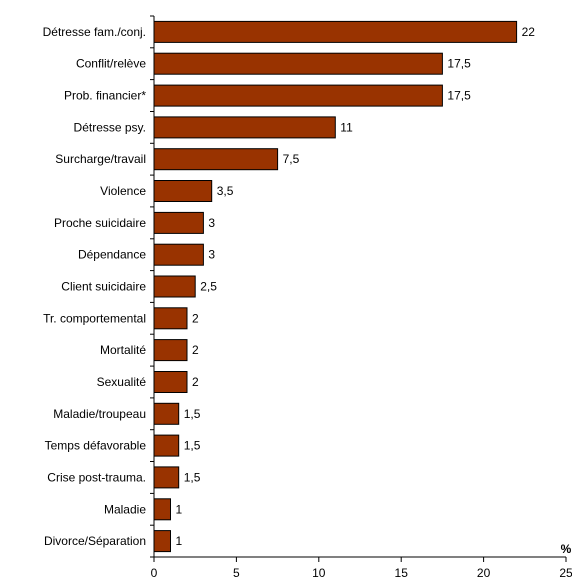  What do you see at coordinates (298, 95) in the screenshot?
I see `bar-prob-financier` at bounding box center [298, 95].